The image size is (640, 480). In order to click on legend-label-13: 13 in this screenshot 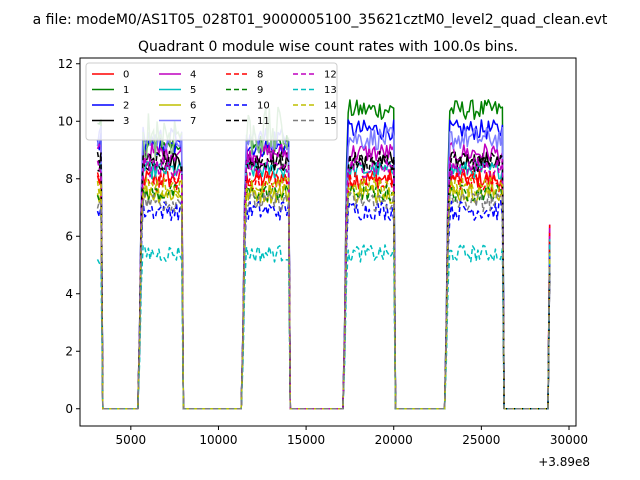, I will do `click(330, 90)`.